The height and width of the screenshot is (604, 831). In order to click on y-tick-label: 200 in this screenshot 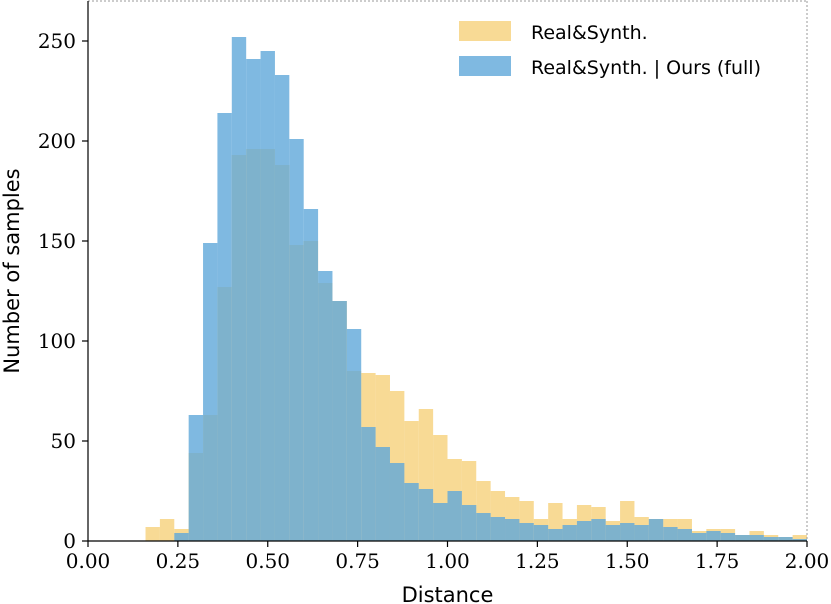, I will do `click(57, 141)`.